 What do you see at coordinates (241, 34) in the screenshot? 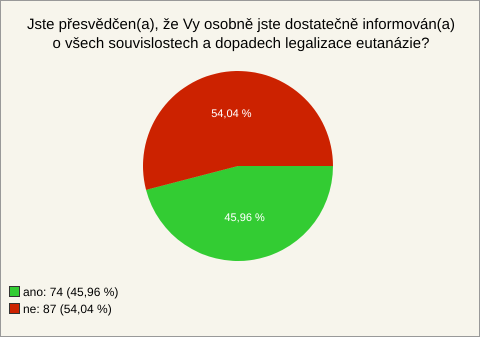
I see `chart-title: Jste přesvědčen(a), že Vy osobně jste dostatečně informován(a) o všech souvislostech a dopadech legalizace eutanázie?` at bounding box center [241, 34].